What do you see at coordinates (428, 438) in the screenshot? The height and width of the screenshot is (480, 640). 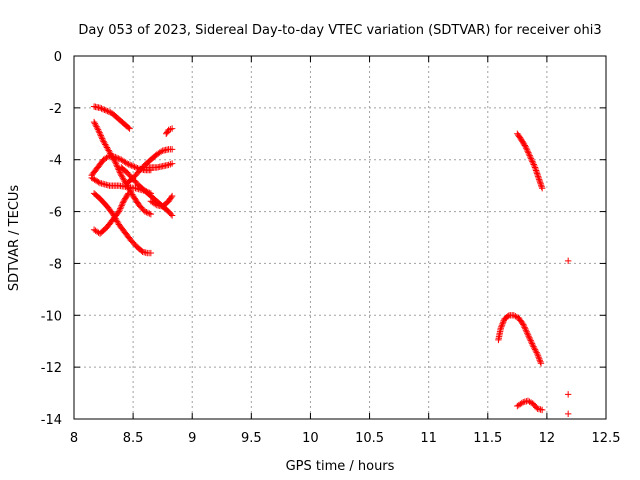 I see `x-tick-label: 11` at bounding box center [428, 438].